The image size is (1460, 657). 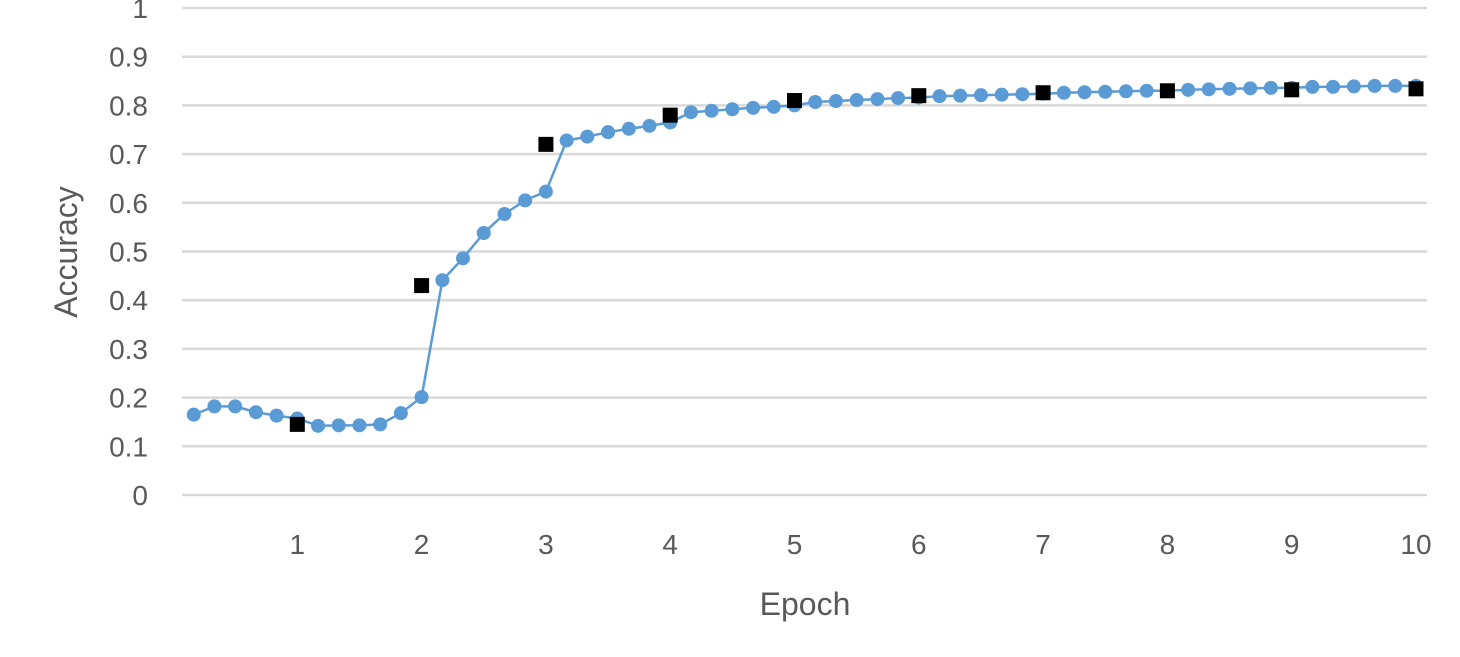 What do you see at coordinates (546, 544) in the screenshot?
I see `x-tick-label: 3` at bounding box center [546, 544].